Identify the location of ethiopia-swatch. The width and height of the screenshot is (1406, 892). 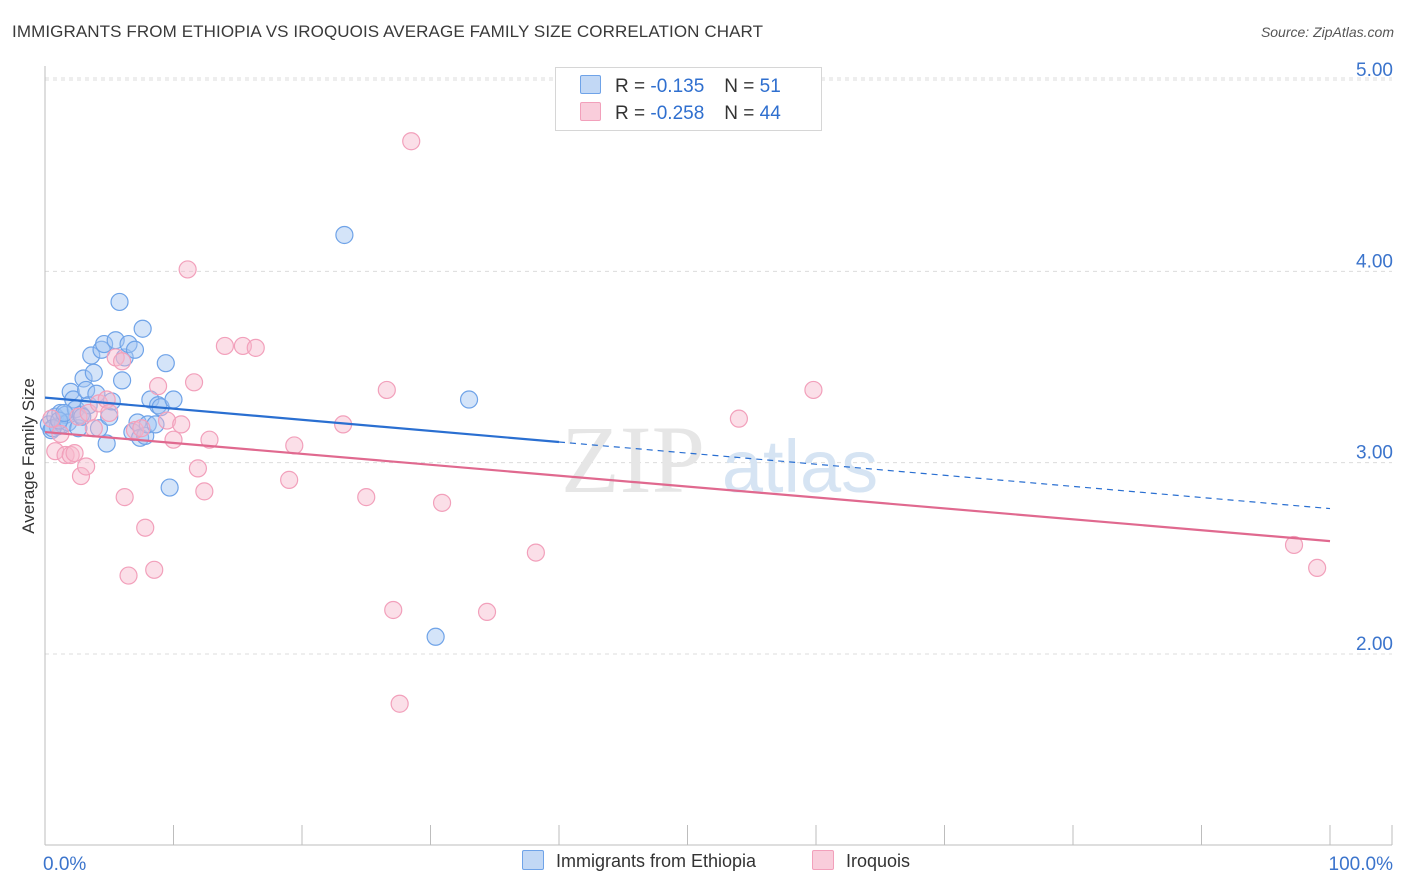
(590, 84).